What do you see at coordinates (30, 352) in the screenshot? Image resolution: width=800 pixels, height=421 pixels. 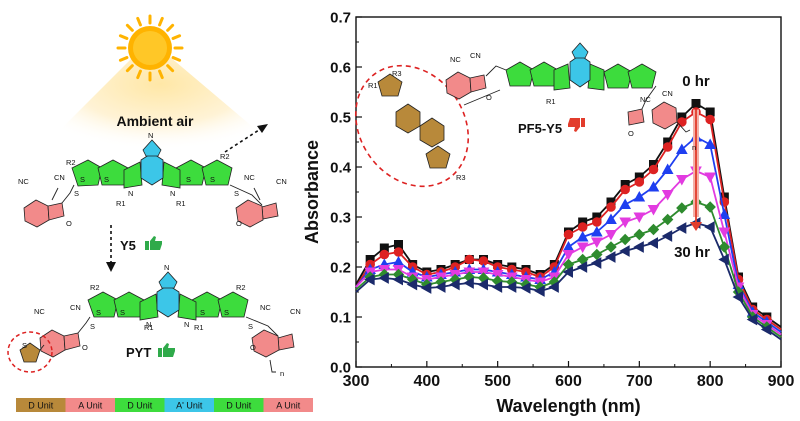 I see `pyt-donor-highlight` at bounding box center [30, 352].